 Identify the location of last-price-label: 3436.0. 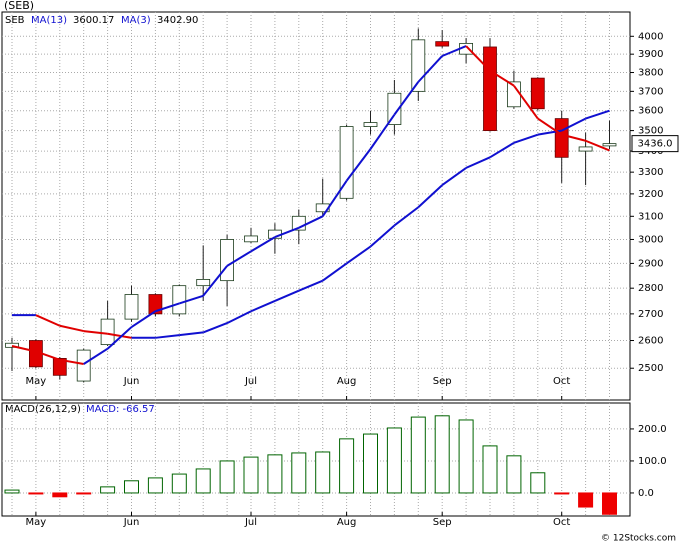
(655, 144).